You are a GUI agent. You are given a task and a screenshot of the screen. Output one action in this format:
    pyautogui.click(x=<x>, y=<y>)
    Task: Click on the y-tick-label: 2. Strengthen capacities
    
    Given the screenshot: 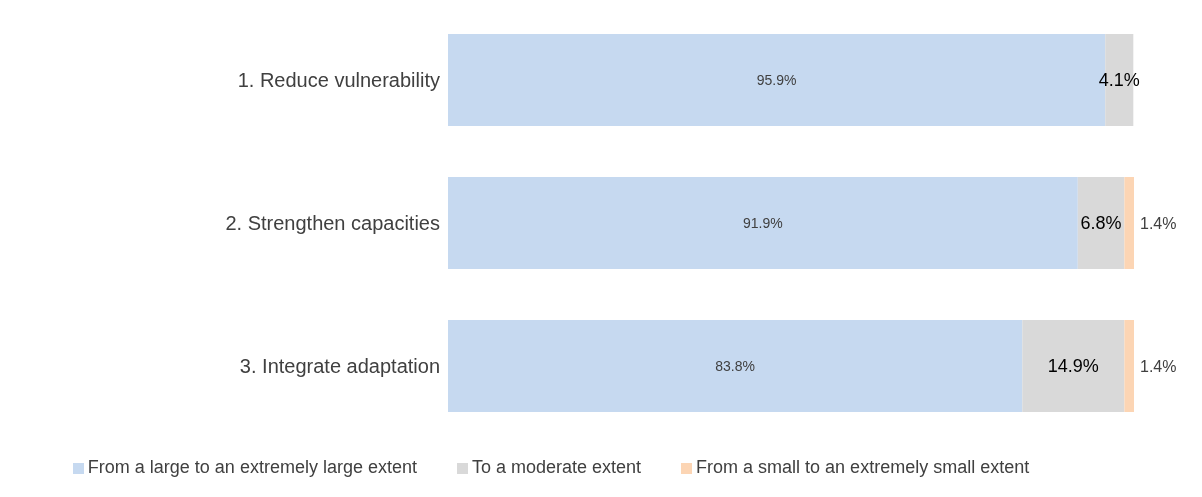 What is the action you would take?
    pyautogui.click(x=332, y=222)
    